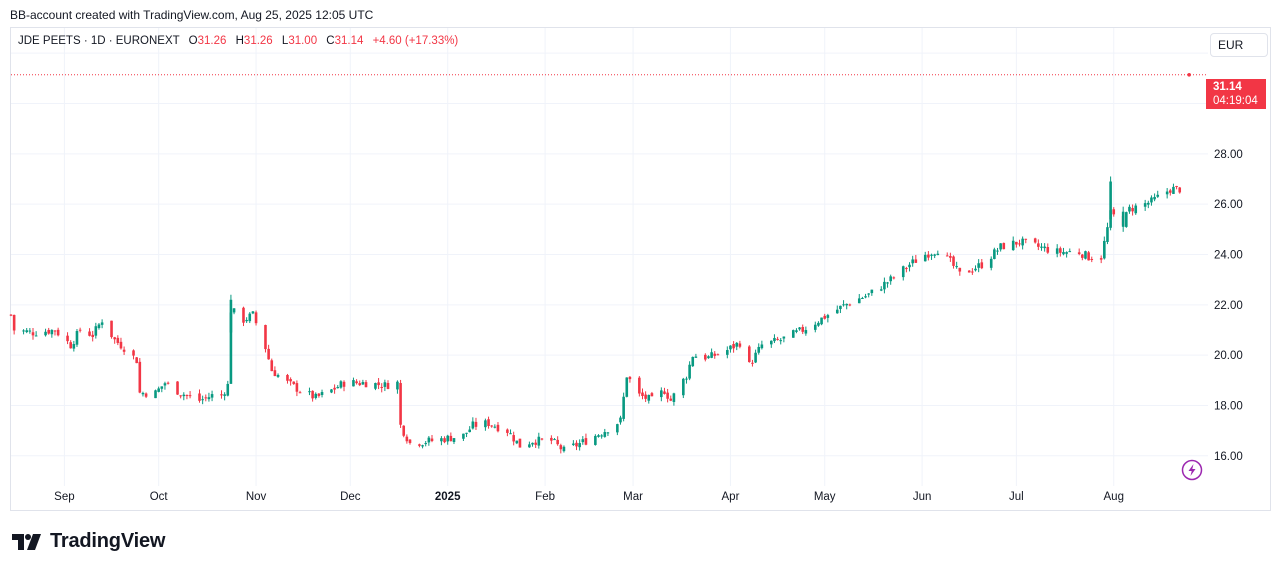 The width and height of the screenshot is (1281, 571). I want to click on y-tick-label: 22.00, so click(1228, 306).